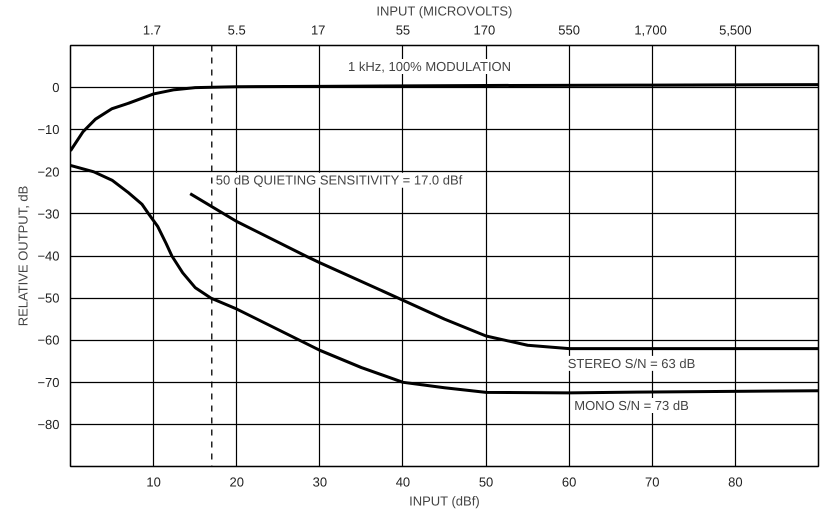 The width and height of the screenshot is (838, 511). Describe the element at coordinates (22, 256) in the screenshot. I see `y-axis-title: RELATIVE OUTPUT, dB` at that location.